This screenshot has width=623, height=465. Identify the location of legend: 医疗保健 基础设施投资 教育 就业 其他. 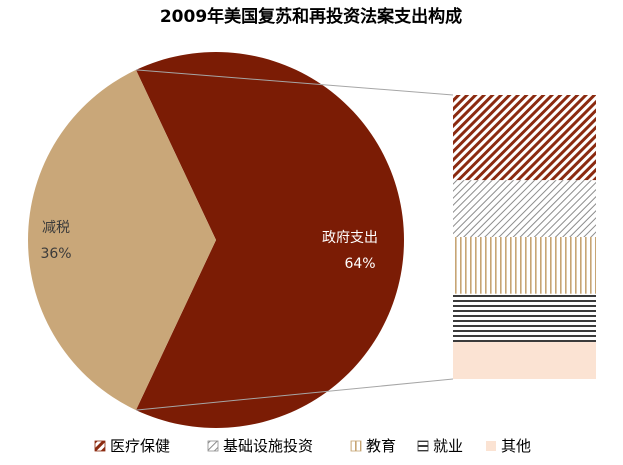
(312, 446).